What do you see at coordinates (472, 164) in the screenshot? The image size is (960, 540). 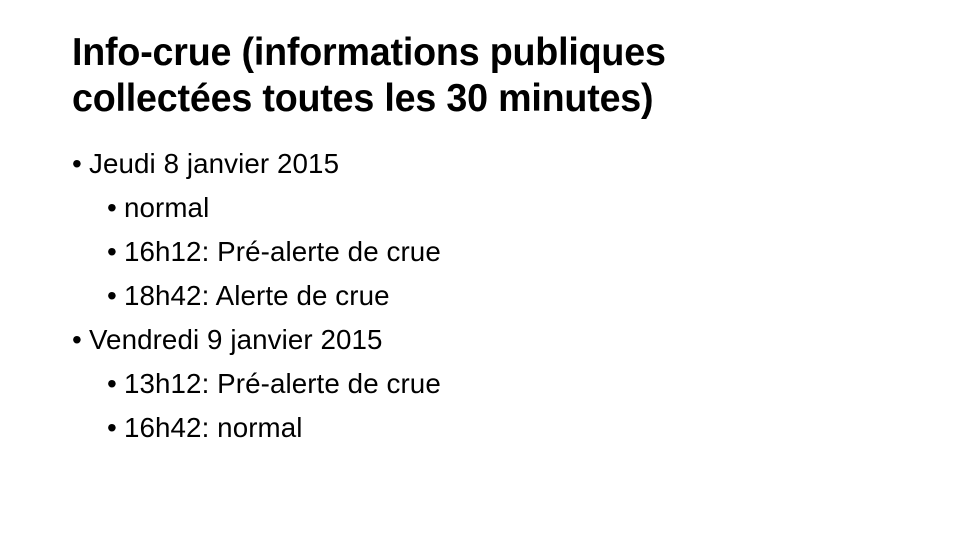 I see `list-item: • Jeudi 8 janvier 2015` at bounding box center [472, 164].